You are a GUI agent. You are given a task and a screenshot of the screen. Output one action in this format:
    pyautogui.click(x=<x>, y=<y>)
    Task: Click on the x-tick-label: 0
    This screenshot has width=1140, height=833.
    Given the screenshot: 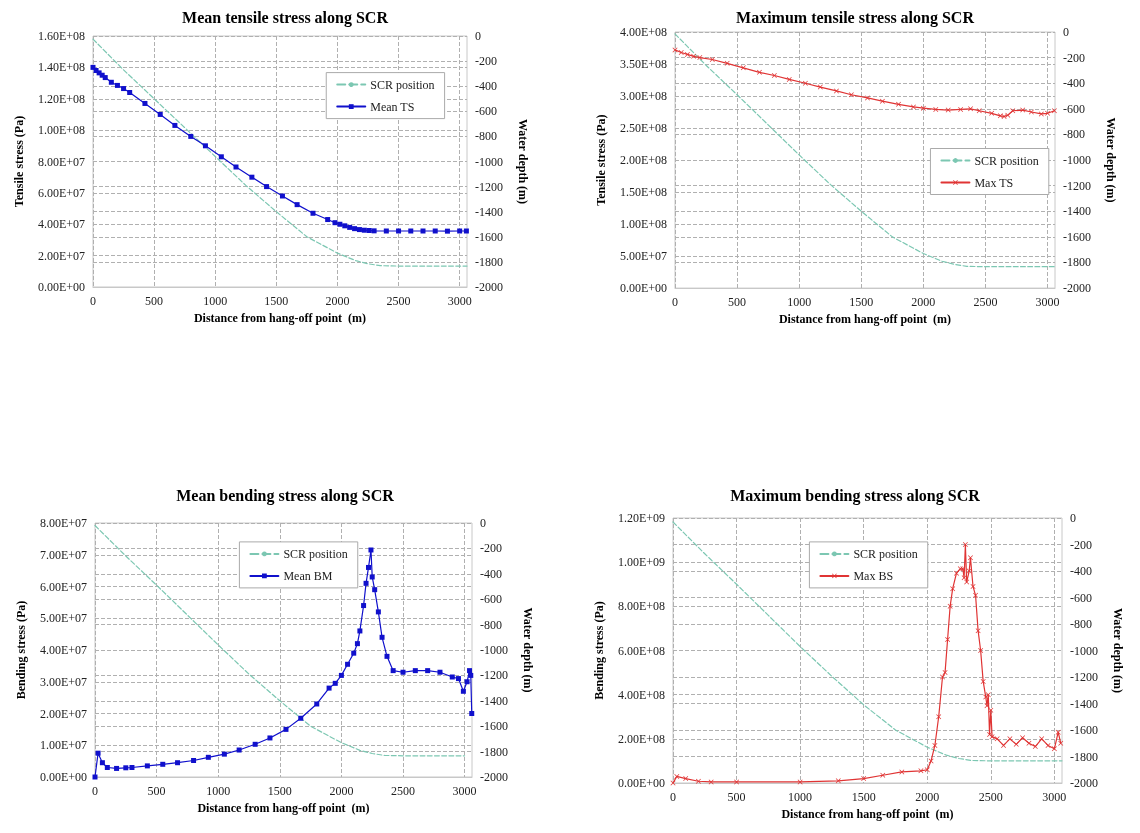 What is the action you would take?
    pyautogui.click(x=93, y=301)
    